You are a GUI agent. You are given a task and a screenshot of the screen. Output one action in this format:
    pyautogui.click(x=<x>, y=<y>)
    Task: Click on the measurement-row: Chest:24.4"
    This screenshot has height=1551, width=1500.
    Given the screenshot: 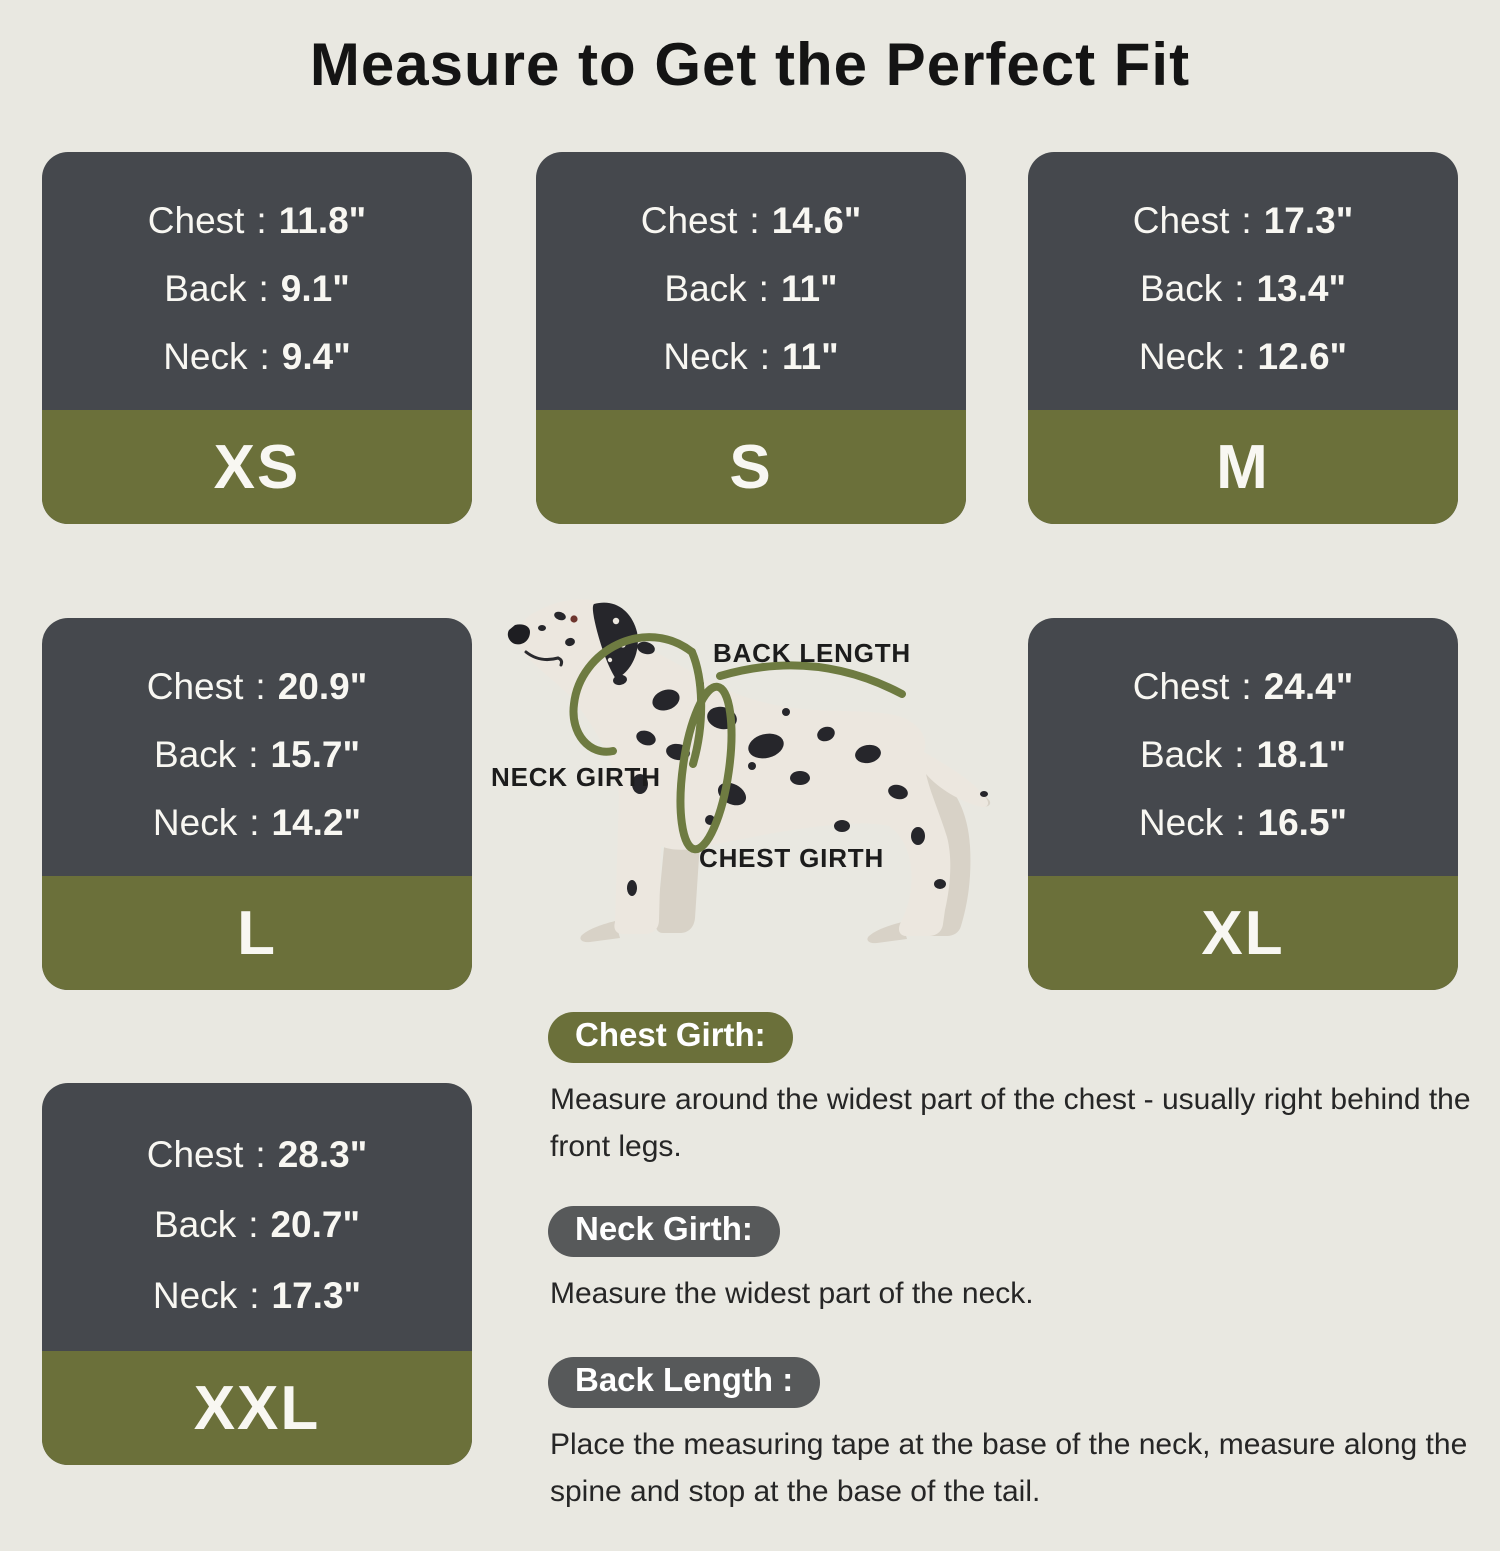 What is the action you would take?
    pyautogui.click(x=1243, y=687)
    